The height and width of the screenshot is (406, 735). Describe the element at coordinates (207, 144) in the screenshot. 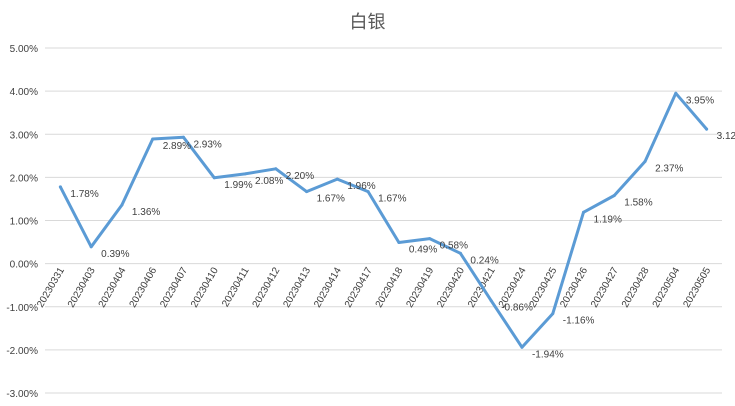

I see `data-label: 2.93%` at that location.